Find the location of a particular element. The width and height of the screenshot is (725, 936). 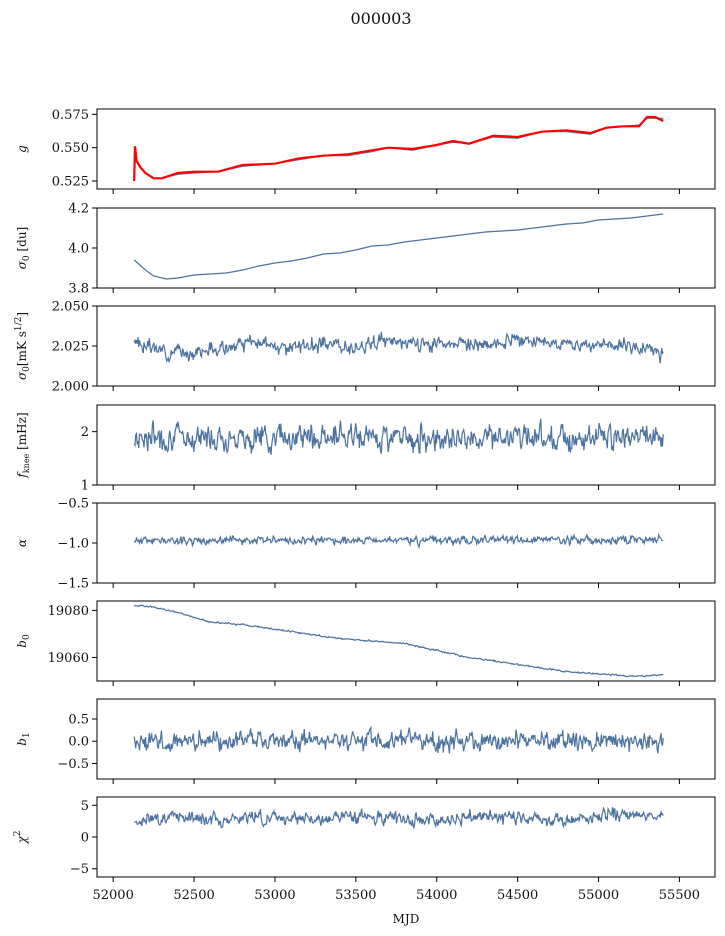

y-tick-label-sigma0: 3.8 is located at coordinates (78, 289).